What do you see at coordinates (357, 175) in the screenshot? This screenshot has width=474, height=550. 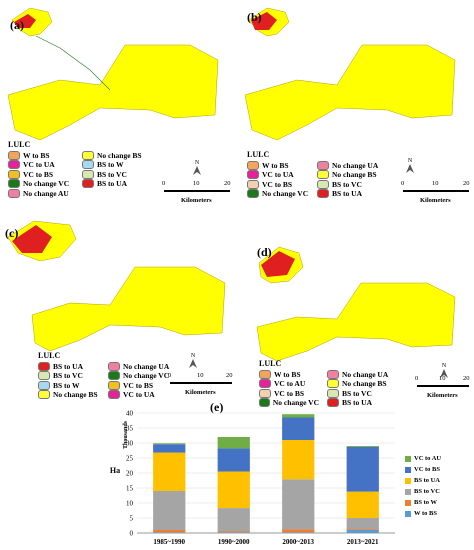 I see `legend-item: No change BS` at bounding box center [357, 175].